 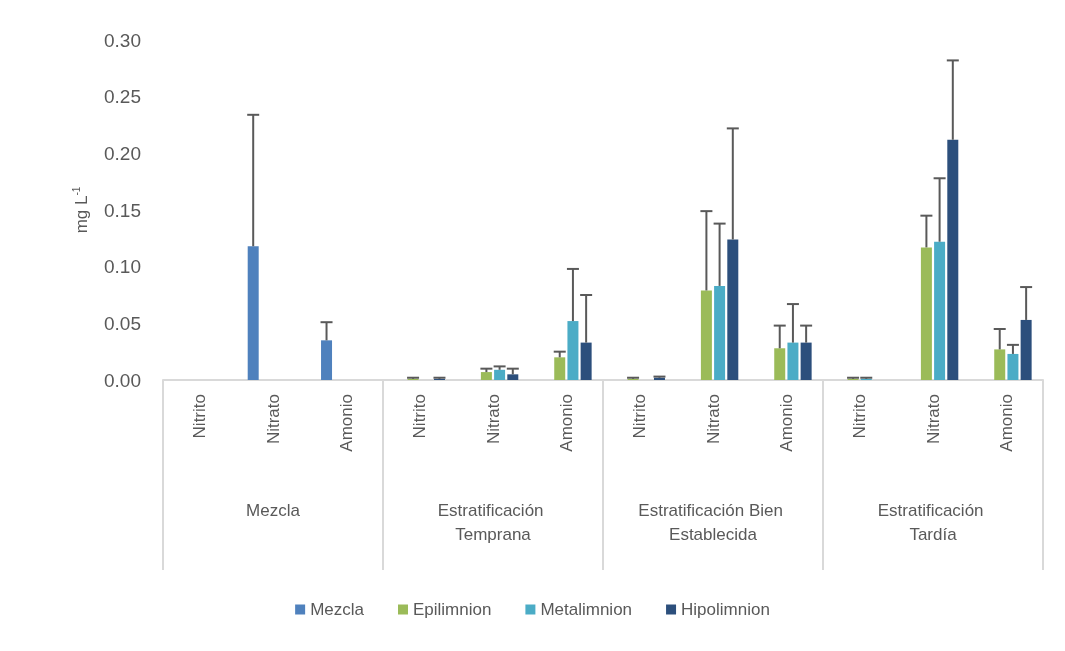 I want to click on text: Estratificación Bien Establecida, so click(x=713, y=522).